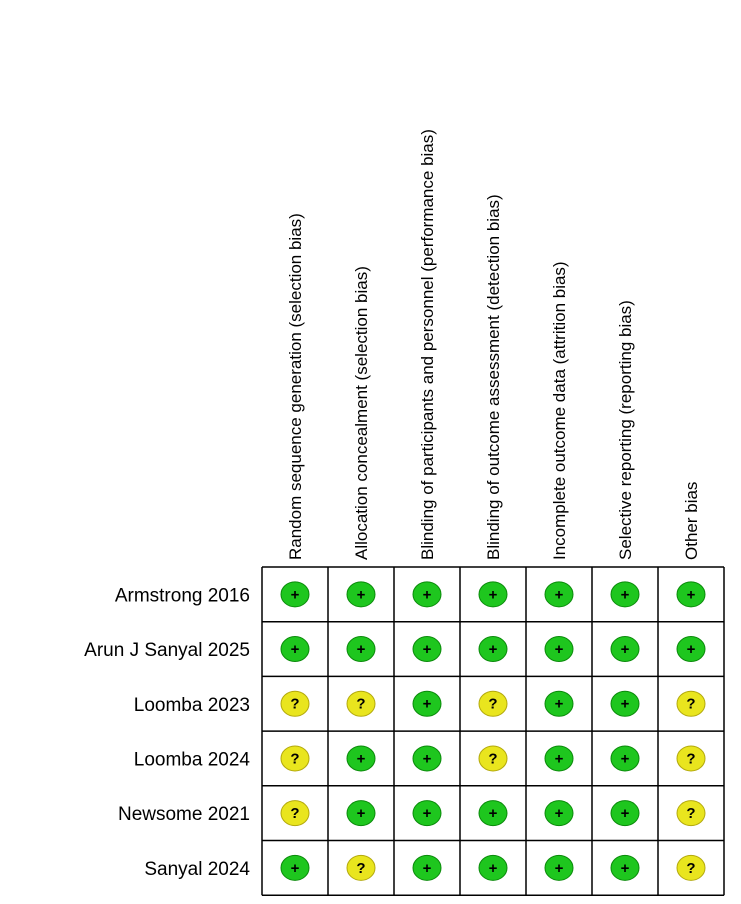  Describe the element at coordinates (197, 869) in the screenshot. I see `row-label: Sanyal 2024` at that location.